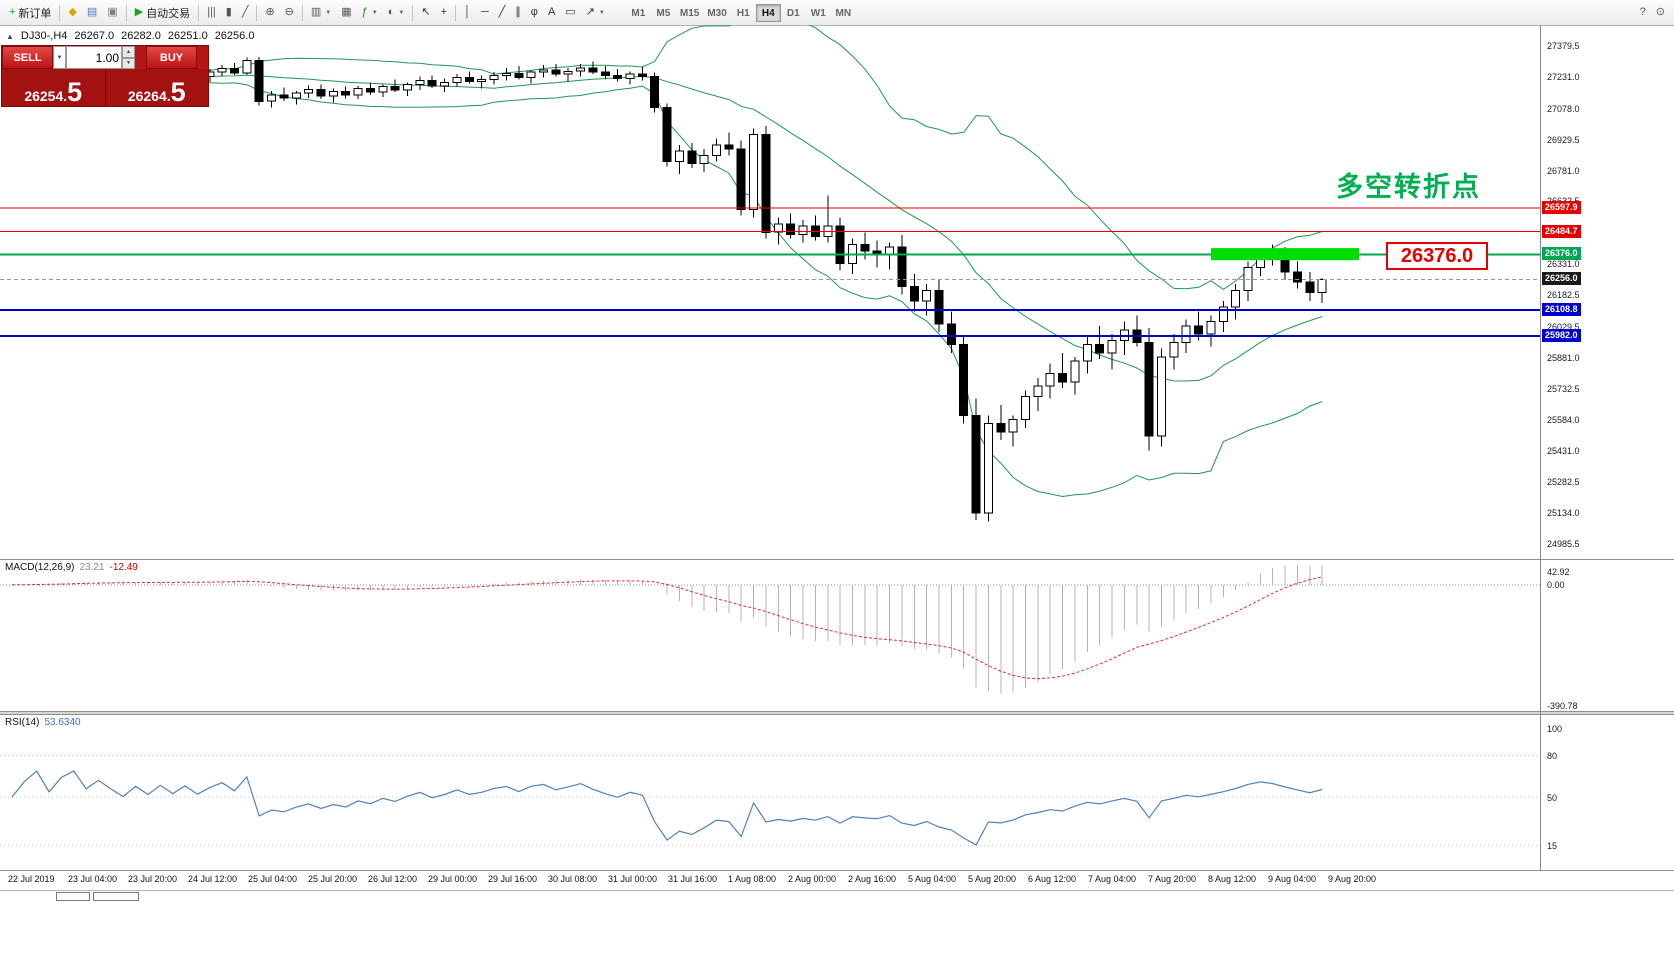 Image resolution: width=1674 pixels, height=955 pixels. I want to click on price-tag: 26484.7, so click(1561, 231).